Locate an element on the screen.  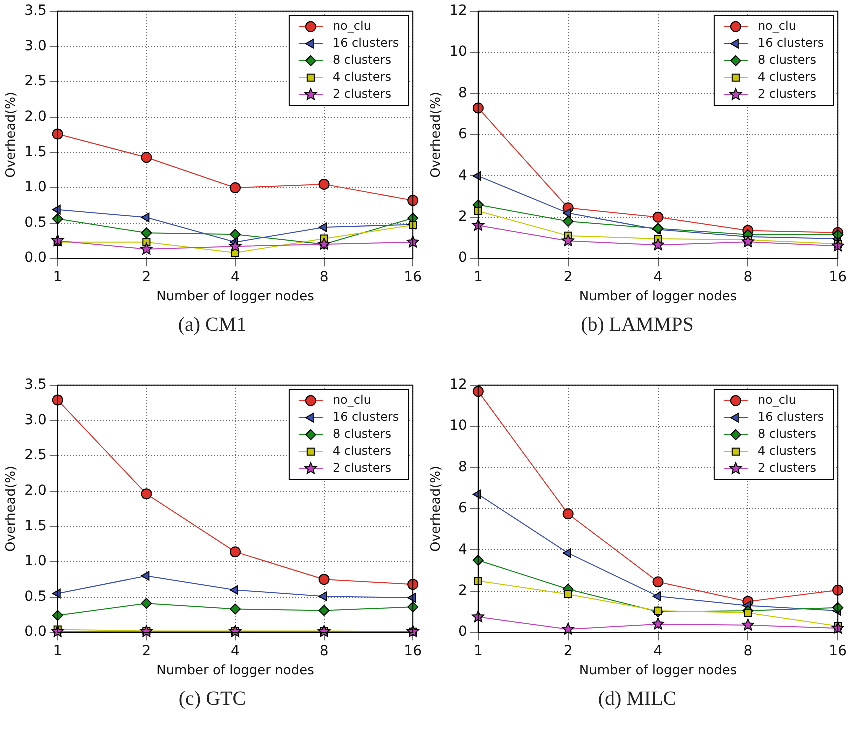
text: (c) GTC is located at coordinates (213, 699).